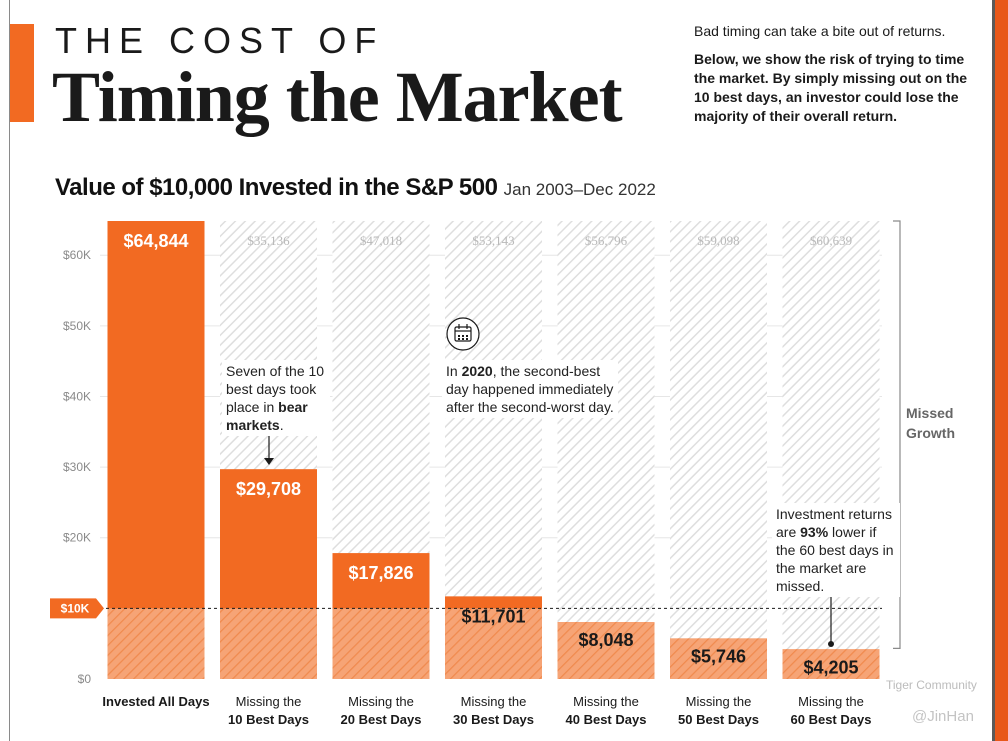 The image size is (1008, 741). What do you see at coordinates (156, 450) in the screenshot?
I see `bar` at bounding box center [156, 450].